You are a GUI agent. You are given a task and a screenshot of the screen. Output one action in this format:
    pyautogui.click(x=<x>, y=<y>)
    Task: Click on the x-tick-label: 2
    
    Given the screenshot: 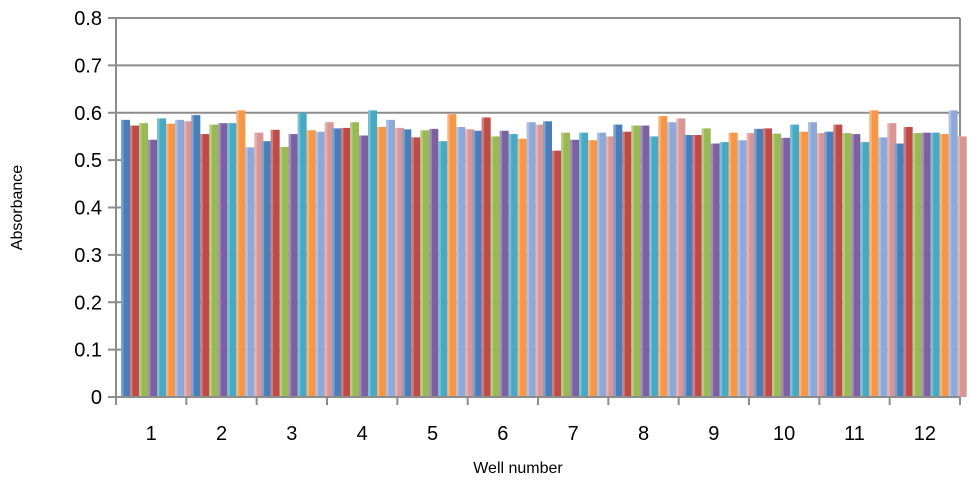 What is the action you would take?
    pyautogui.click(x=221, y=434)
    